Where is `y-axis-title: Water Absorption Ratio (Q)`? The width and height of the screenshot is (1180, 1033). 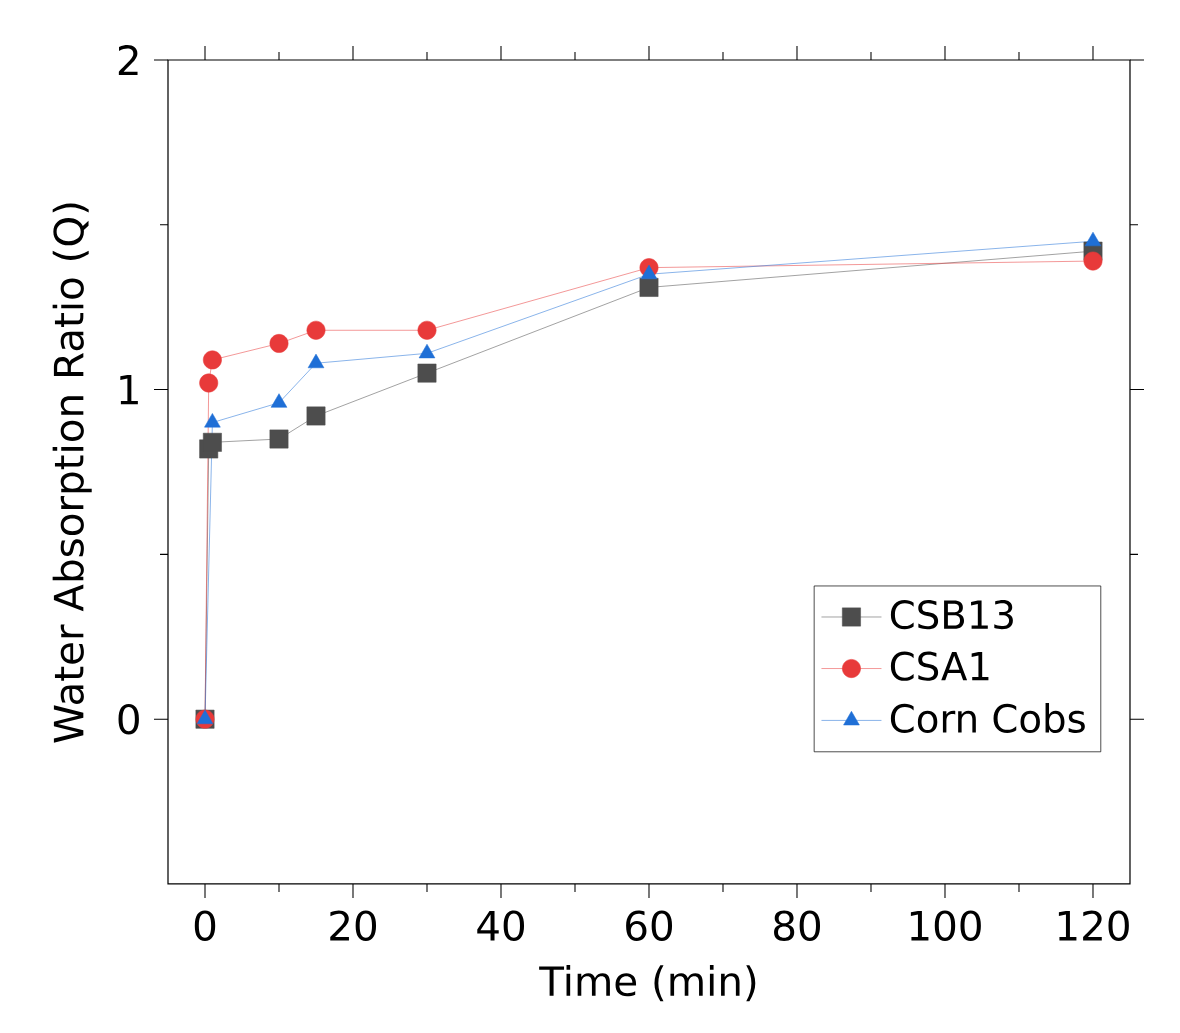
y-axis-title: Water Absorption Ratio (Q) is located at coordinates (72, 473).